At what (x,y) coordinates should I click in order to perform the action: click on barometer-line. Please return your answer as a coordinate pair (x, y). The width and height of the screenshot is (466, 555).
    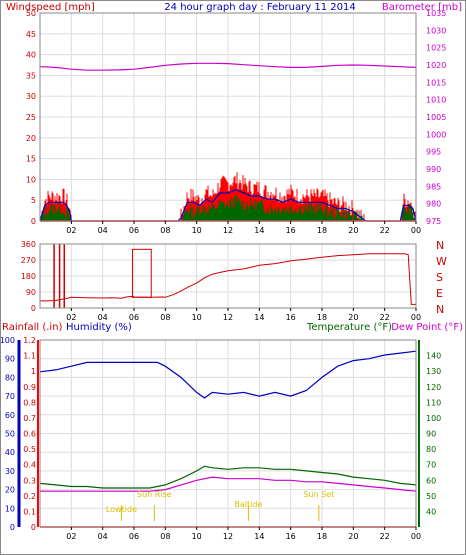
    Looking at the image, I should click on (228, 66).